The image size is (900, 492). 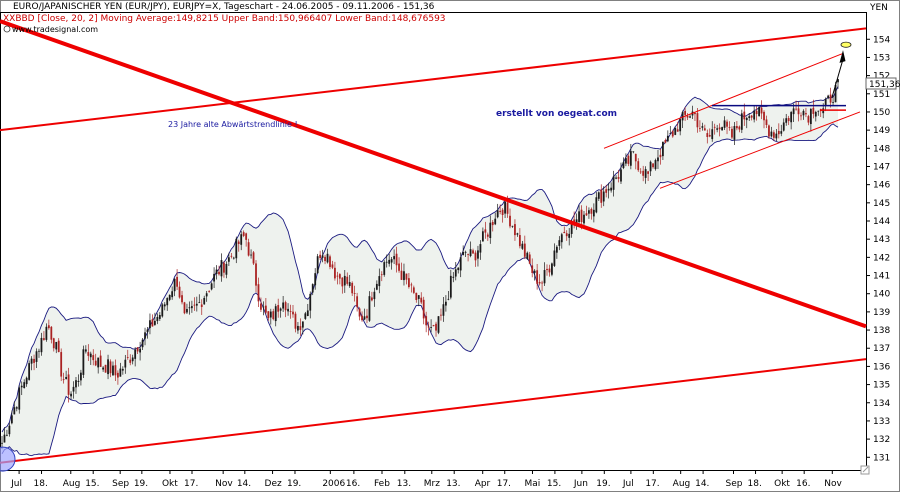 What do you see at coordinates (453, 484) in the screenshot?
I see `x-tick-label: 13.` at bounding box center [453, 484].